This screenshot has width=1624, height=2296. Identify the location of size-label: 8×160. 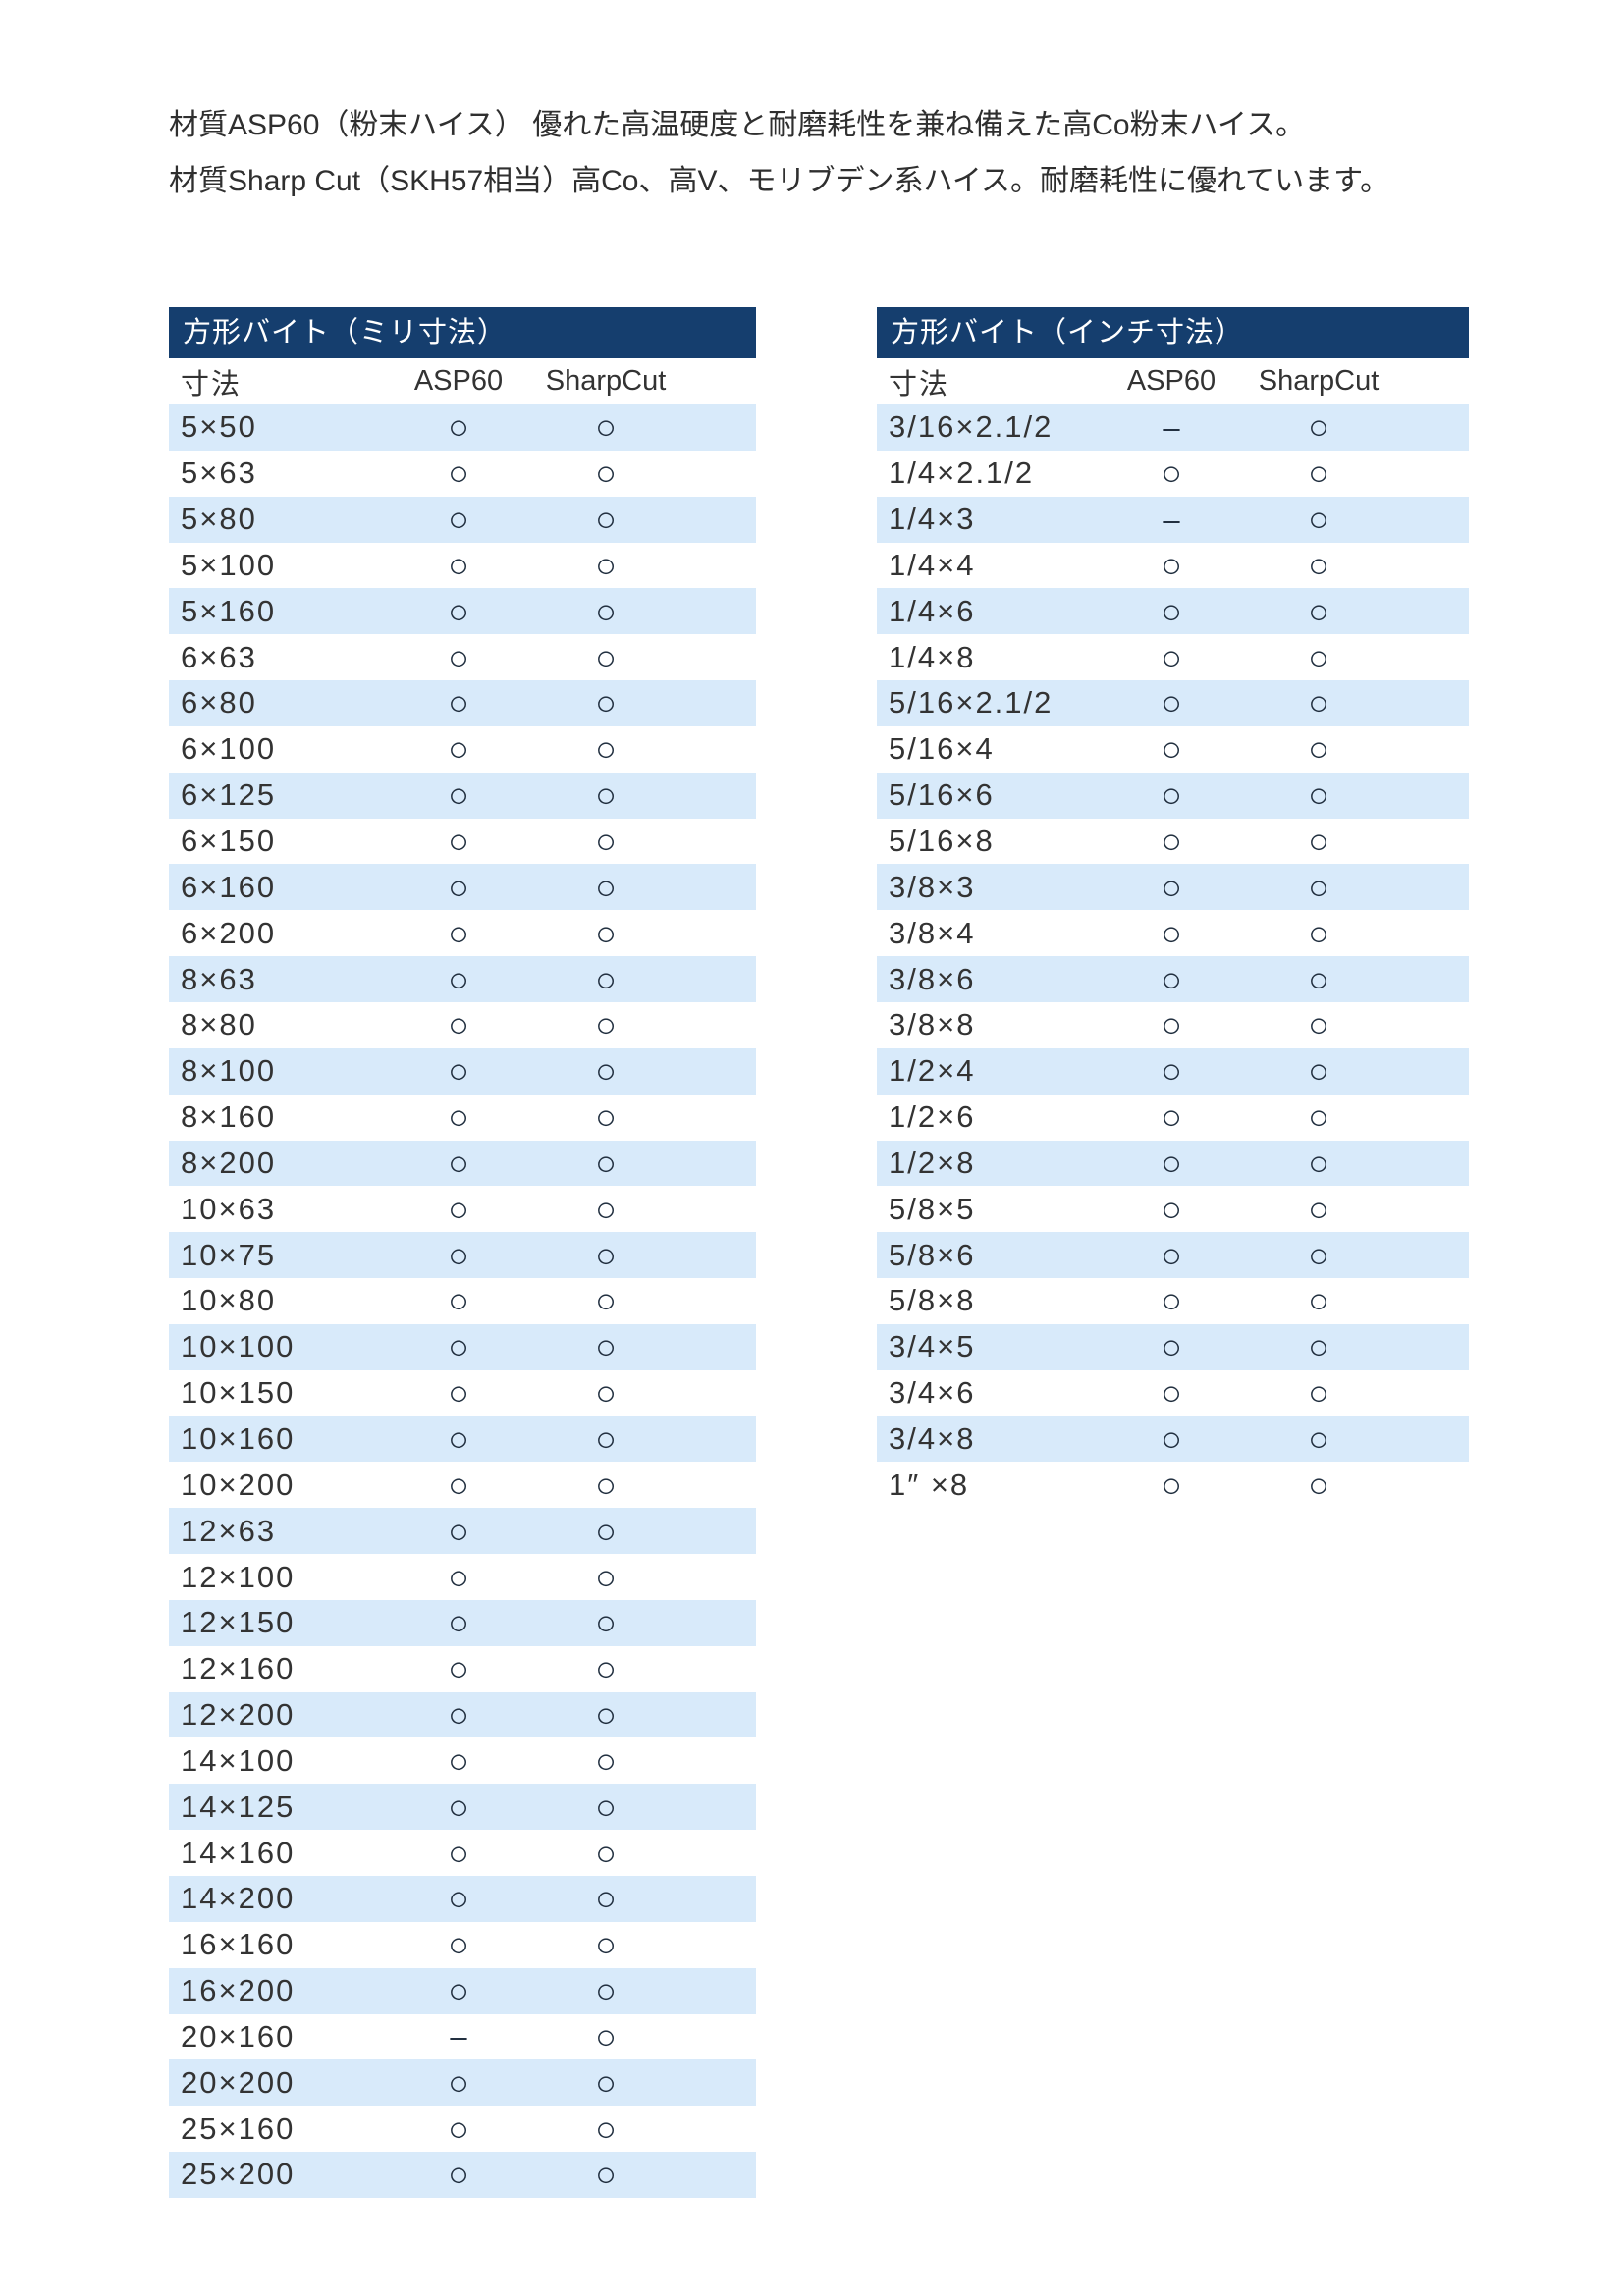
(229, 1117).